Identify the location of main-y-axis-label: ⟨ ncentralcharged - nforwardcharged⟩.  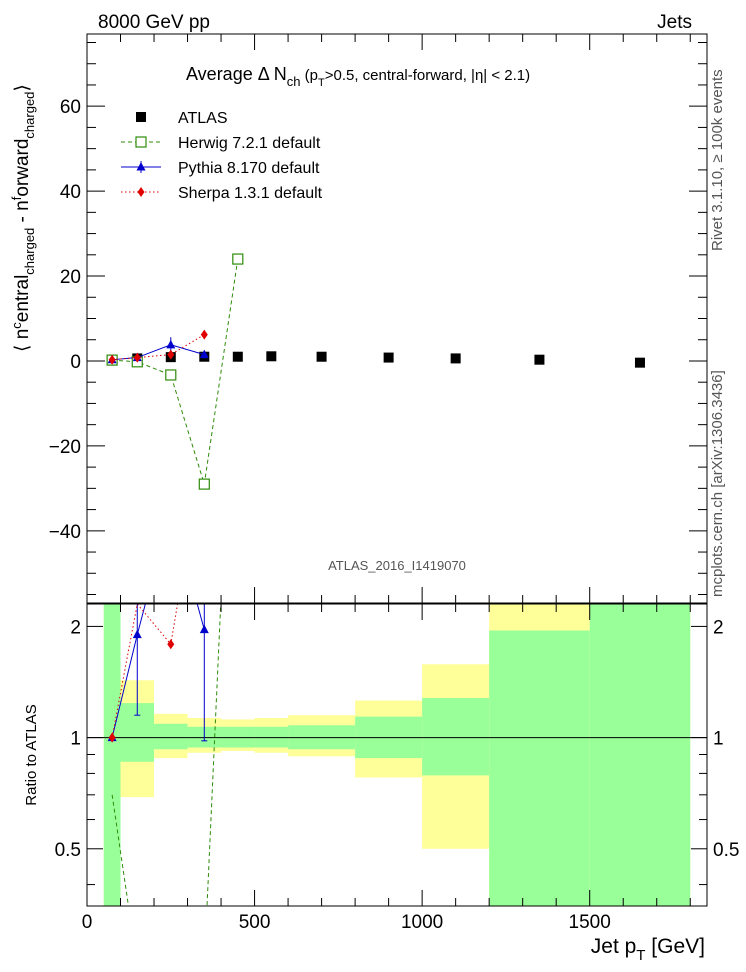
(23, 218).